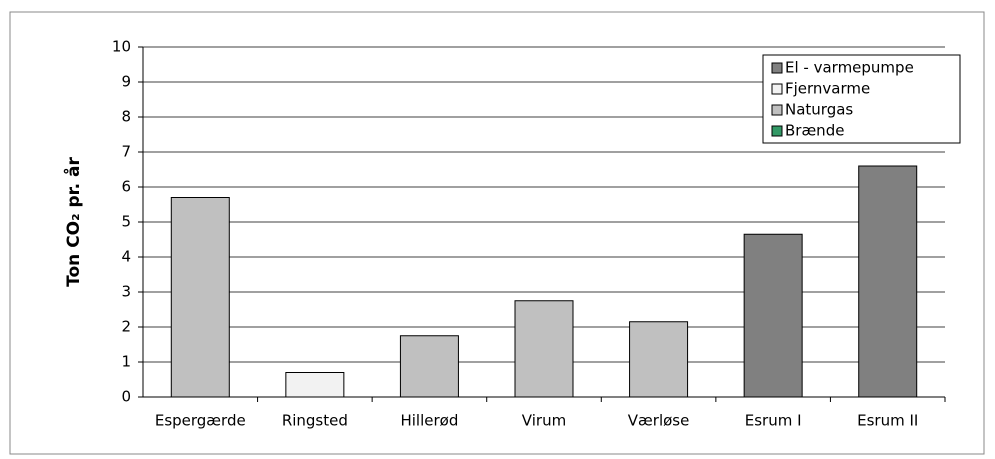 Image resolution: width=995 pixels, height=459 pixels. I want to click on x-tick-label: Virum, so click(544, 421).